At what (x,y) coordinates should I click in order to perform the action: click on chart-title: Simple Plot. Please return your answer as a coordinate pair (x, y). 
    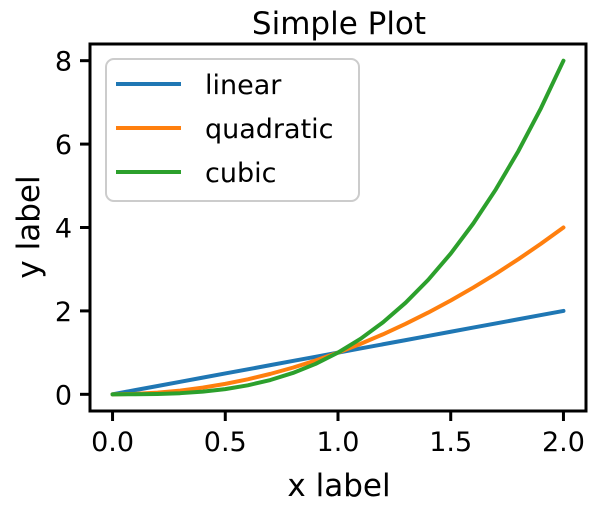
    Looking at the image, I should click on (339, 24).